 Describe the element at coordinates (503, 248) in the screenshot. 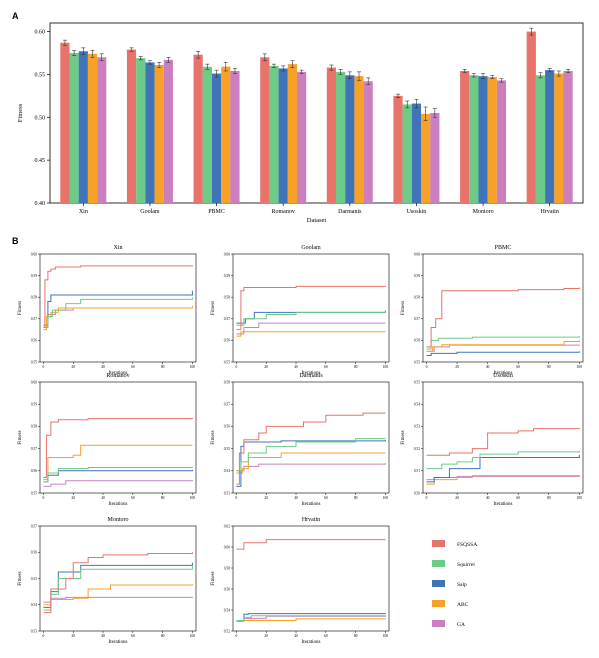

I see `subplot-title: PBMC` at that location.